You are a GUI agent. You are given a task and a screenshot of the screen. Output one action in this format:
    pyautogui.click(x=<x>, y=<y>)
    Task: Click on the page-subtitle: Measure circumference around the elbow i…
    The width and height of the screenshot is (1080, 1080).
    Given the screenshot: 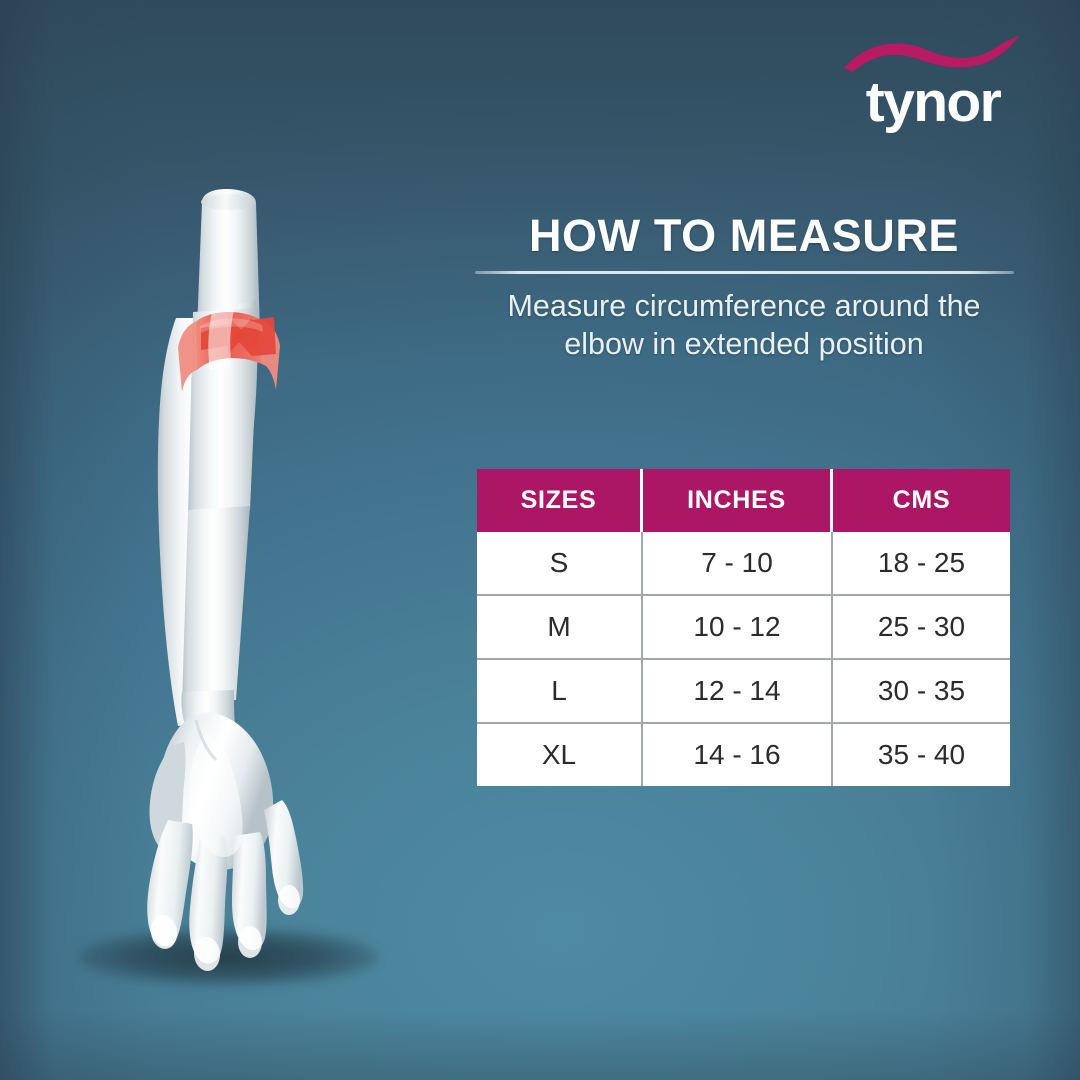 What is the action you would take?
    pyautogui.click(x=744, y=325)
    